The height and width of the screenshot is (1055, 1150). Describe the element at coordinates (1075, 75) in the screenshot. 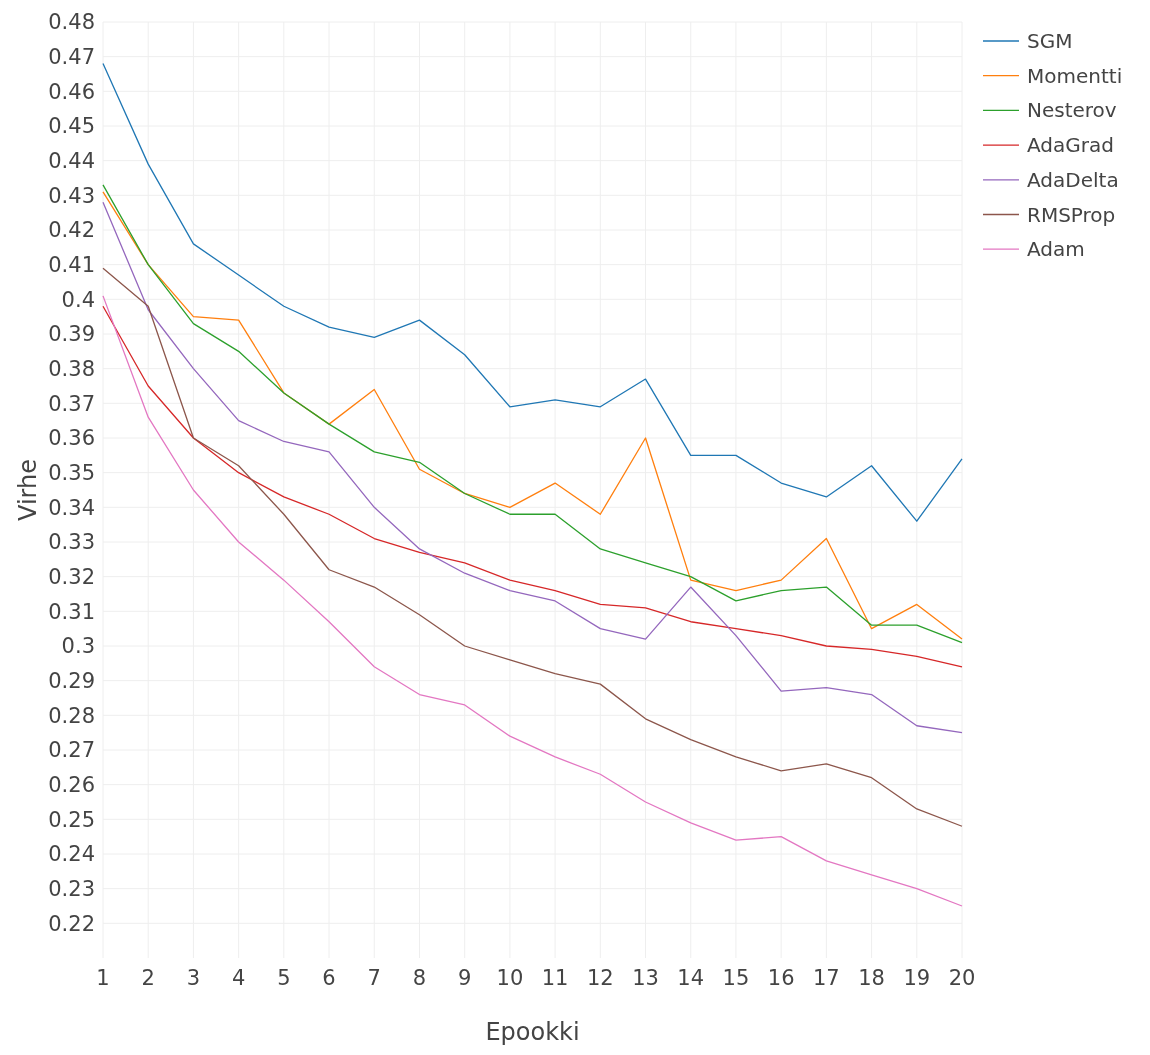

I see `legend-label: Momentti` at that location.